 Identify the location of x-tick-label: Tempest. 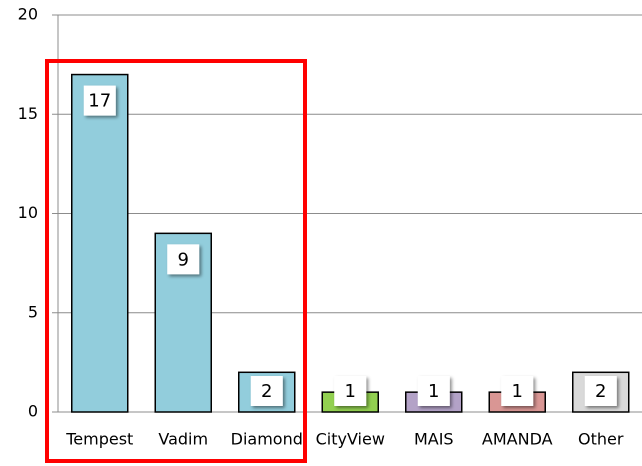
(99, 439).